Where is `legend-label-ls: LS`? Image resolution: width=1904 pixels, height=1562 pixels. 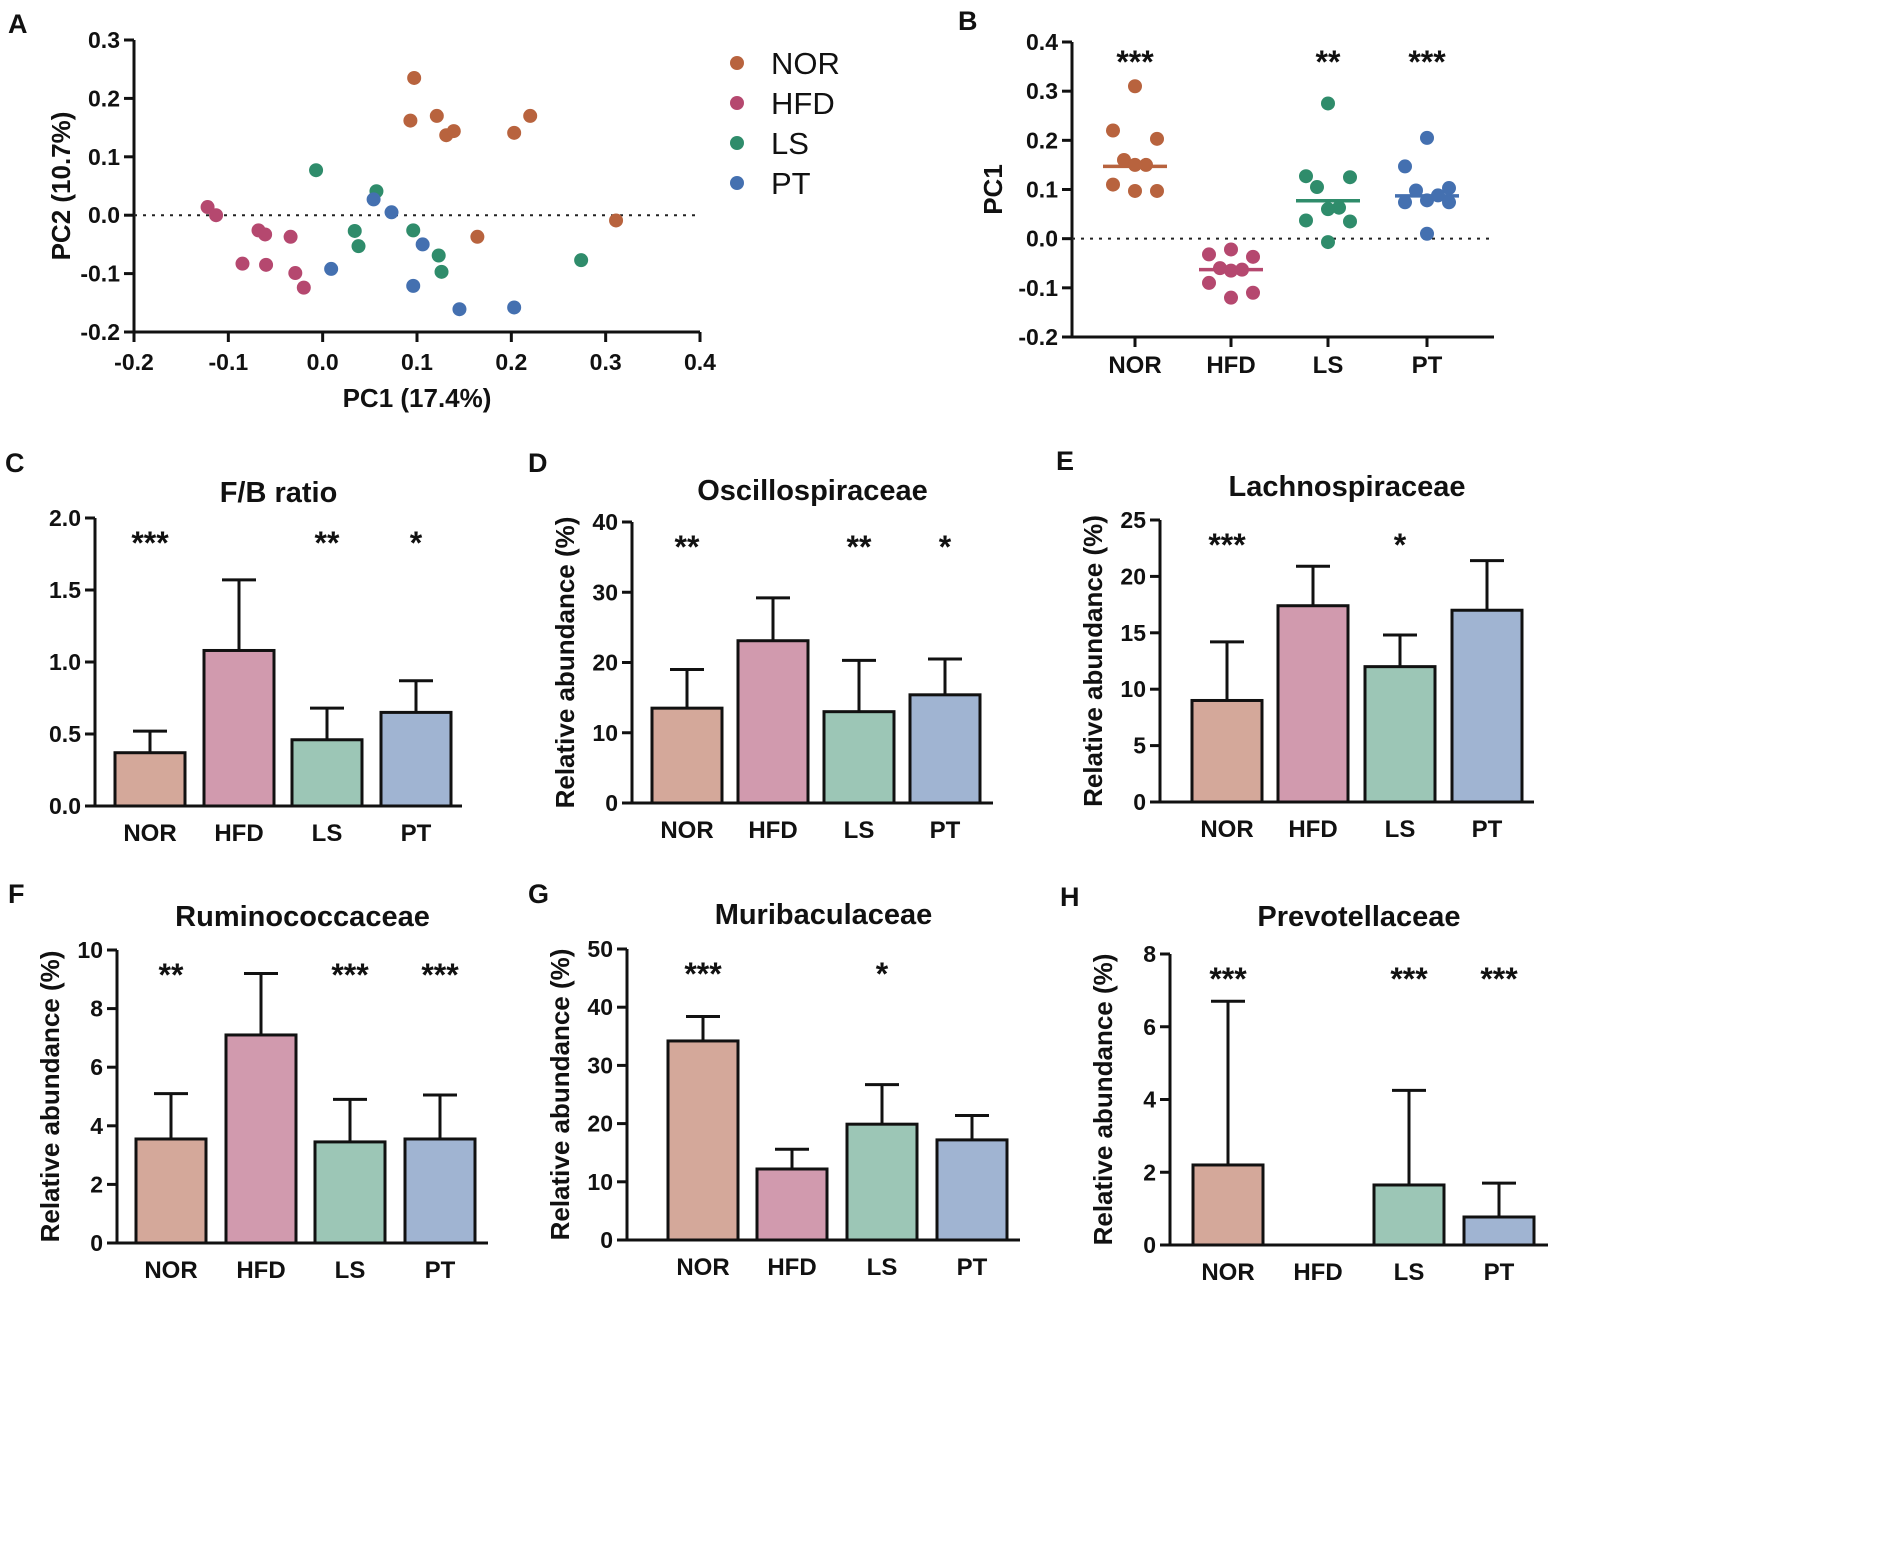
legend-label-ls: LS is located at coordinates (790, 143).